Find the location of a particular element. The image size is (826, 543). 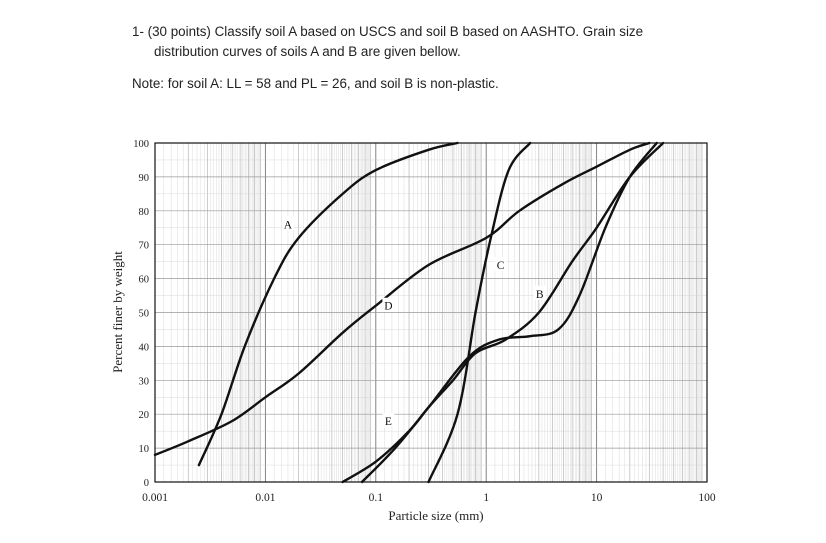

y-tick-label: 0 is located at coordinates (146, 483).